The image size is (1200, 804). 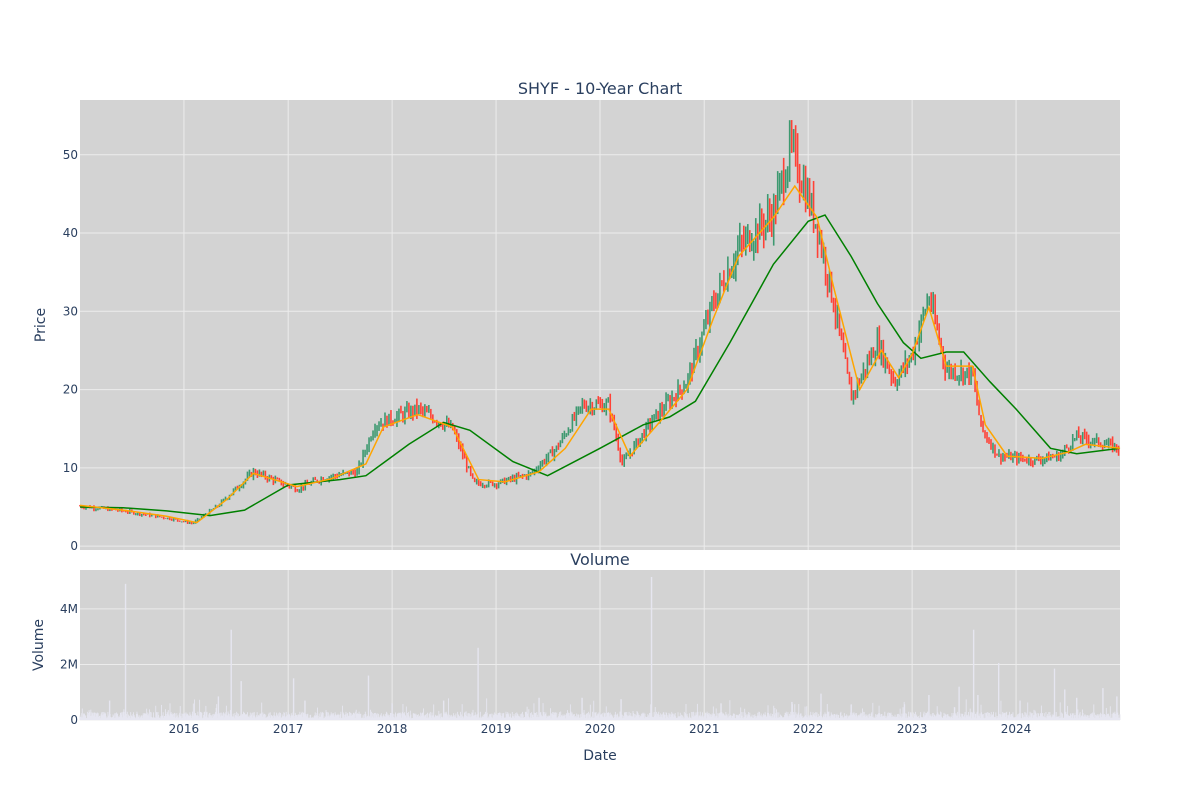 I want to click on x-tick-label: 2022, so click(x=808, y=729).